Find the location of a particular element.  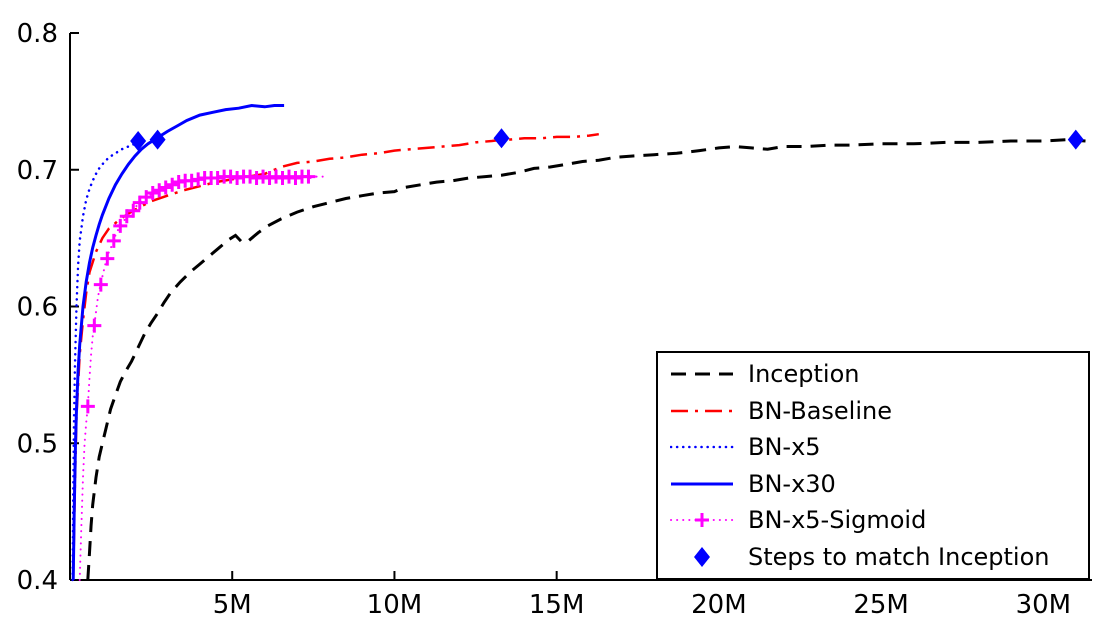

legend-swatch-bn-x5-sigmoid is located at coordinates (702, 520).